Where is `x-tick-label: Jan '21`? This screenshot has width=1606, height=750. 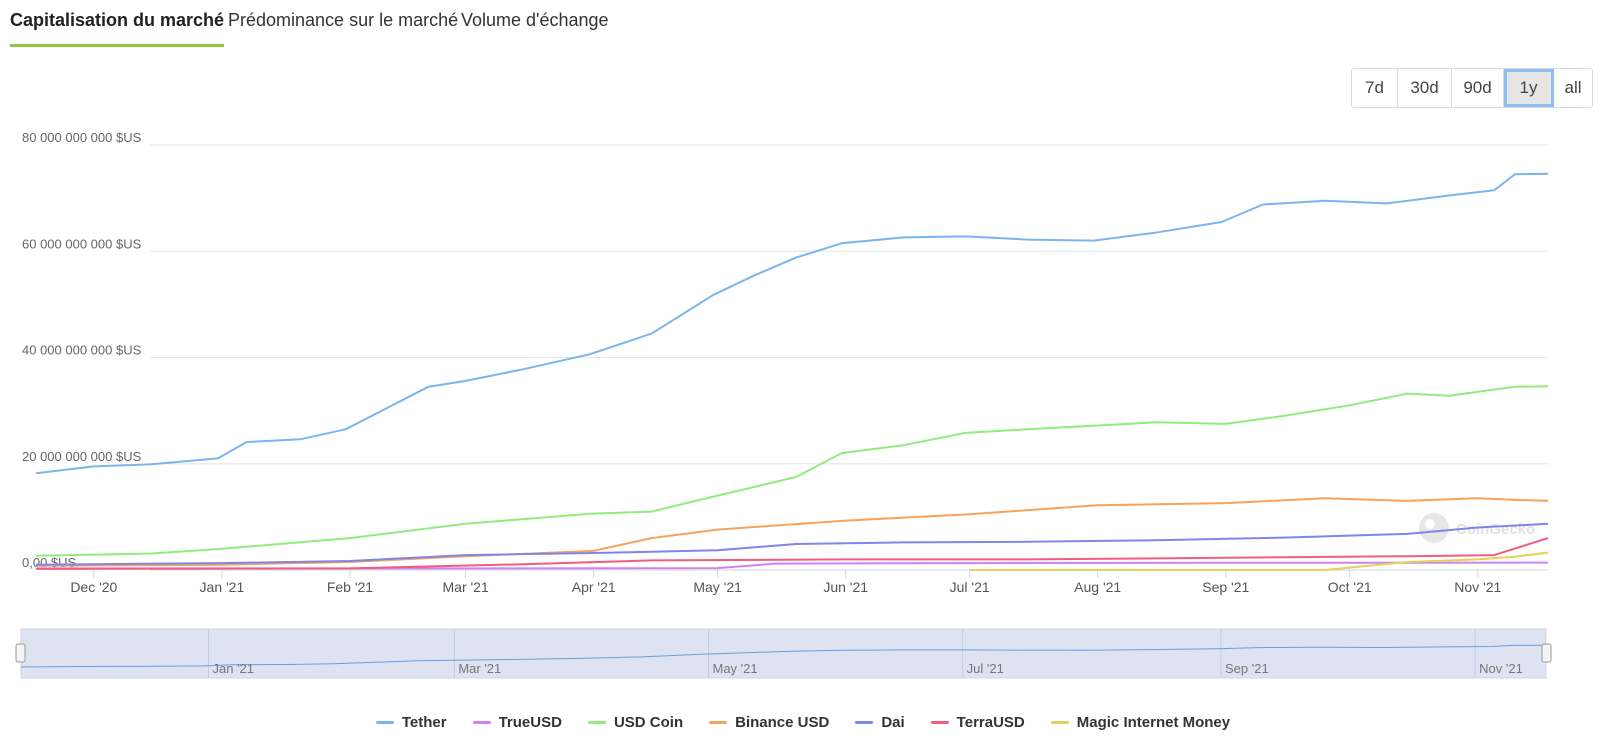
x-tick-label: Jan '21 is located at coordinates (222, 587).